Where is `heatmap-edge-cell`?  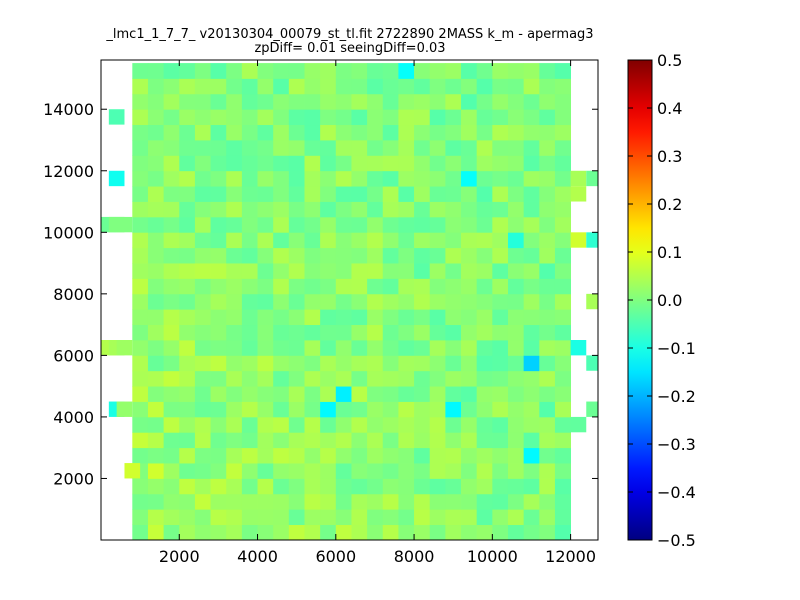
heatmap-edge-cell is located at coordinates (592, 240).